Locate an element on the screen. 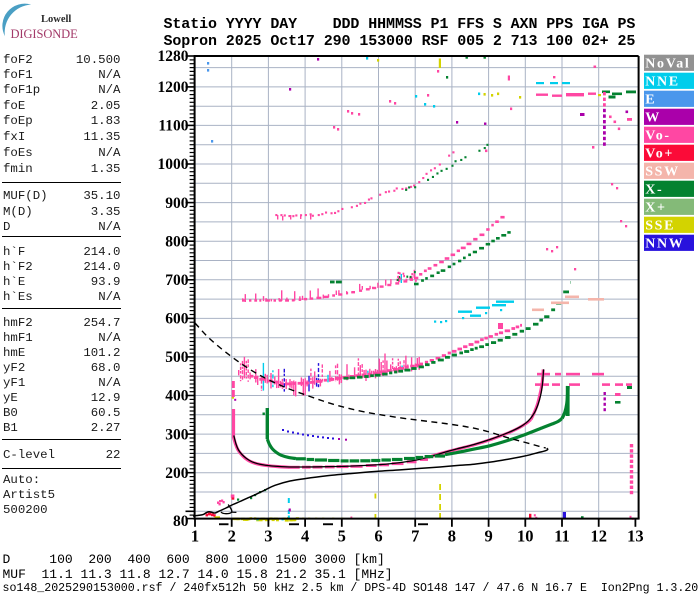 Image resolution: width=700 pixels, height=600 pixels. svg-text: X- is located at coordinates (654, 190).